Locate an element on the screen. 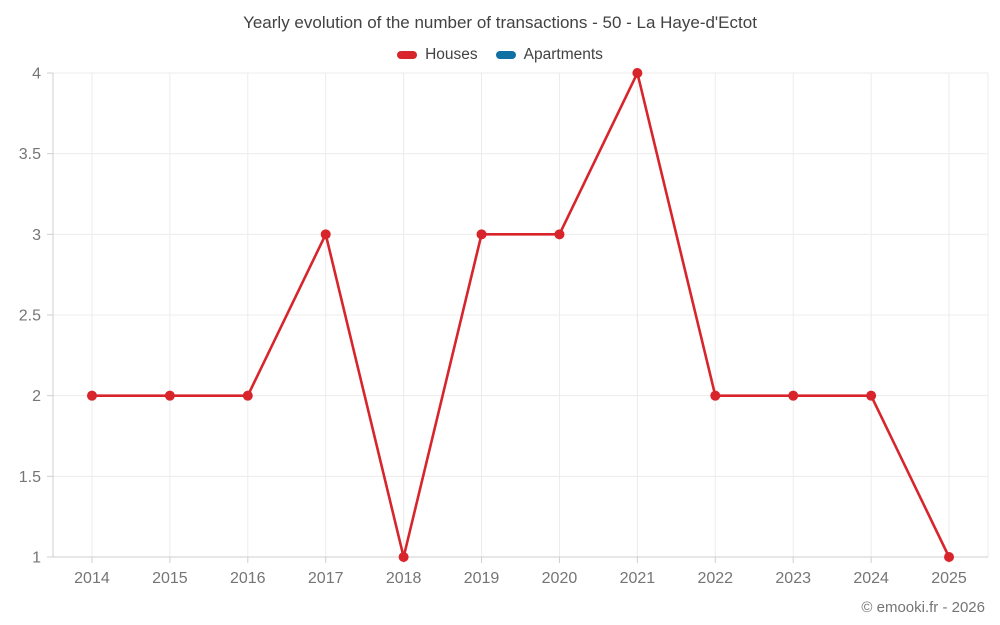 This screenshot has width=1000, height=625. y-axis-tick-label: 2 is located at coordinates (36, 396).